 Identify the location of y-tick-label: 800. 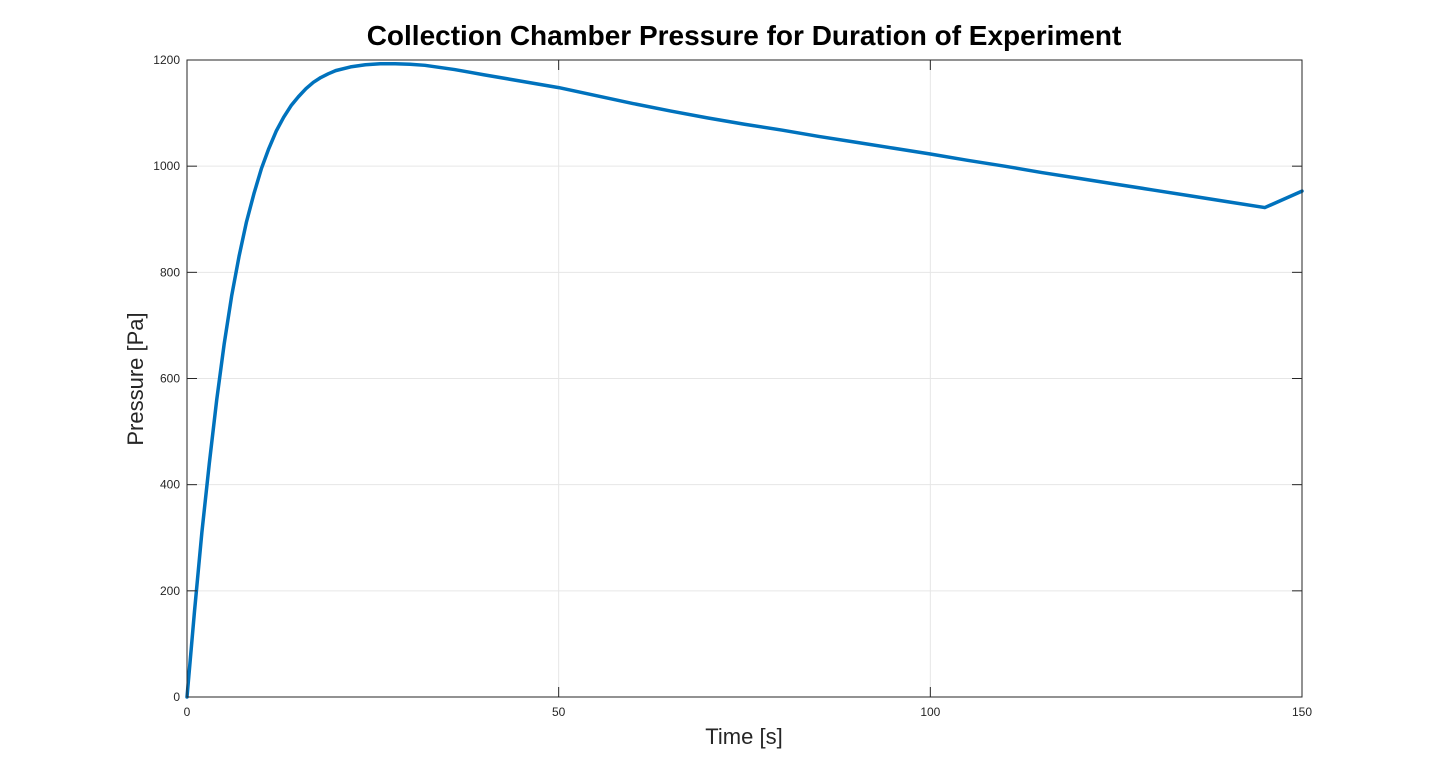
(170, 272).